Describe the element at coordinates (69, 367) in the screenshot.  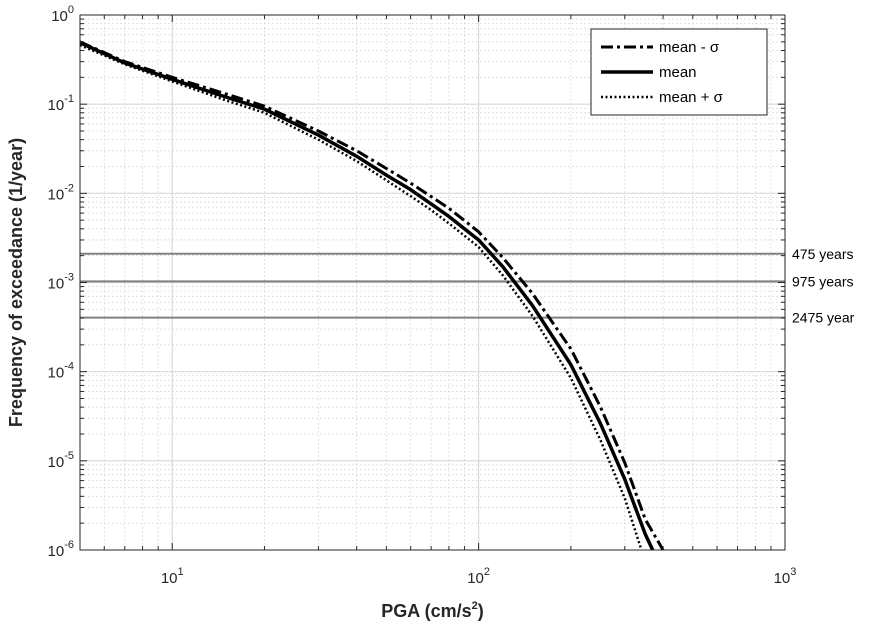
I see `y-tick-exponent: -4` at that location.